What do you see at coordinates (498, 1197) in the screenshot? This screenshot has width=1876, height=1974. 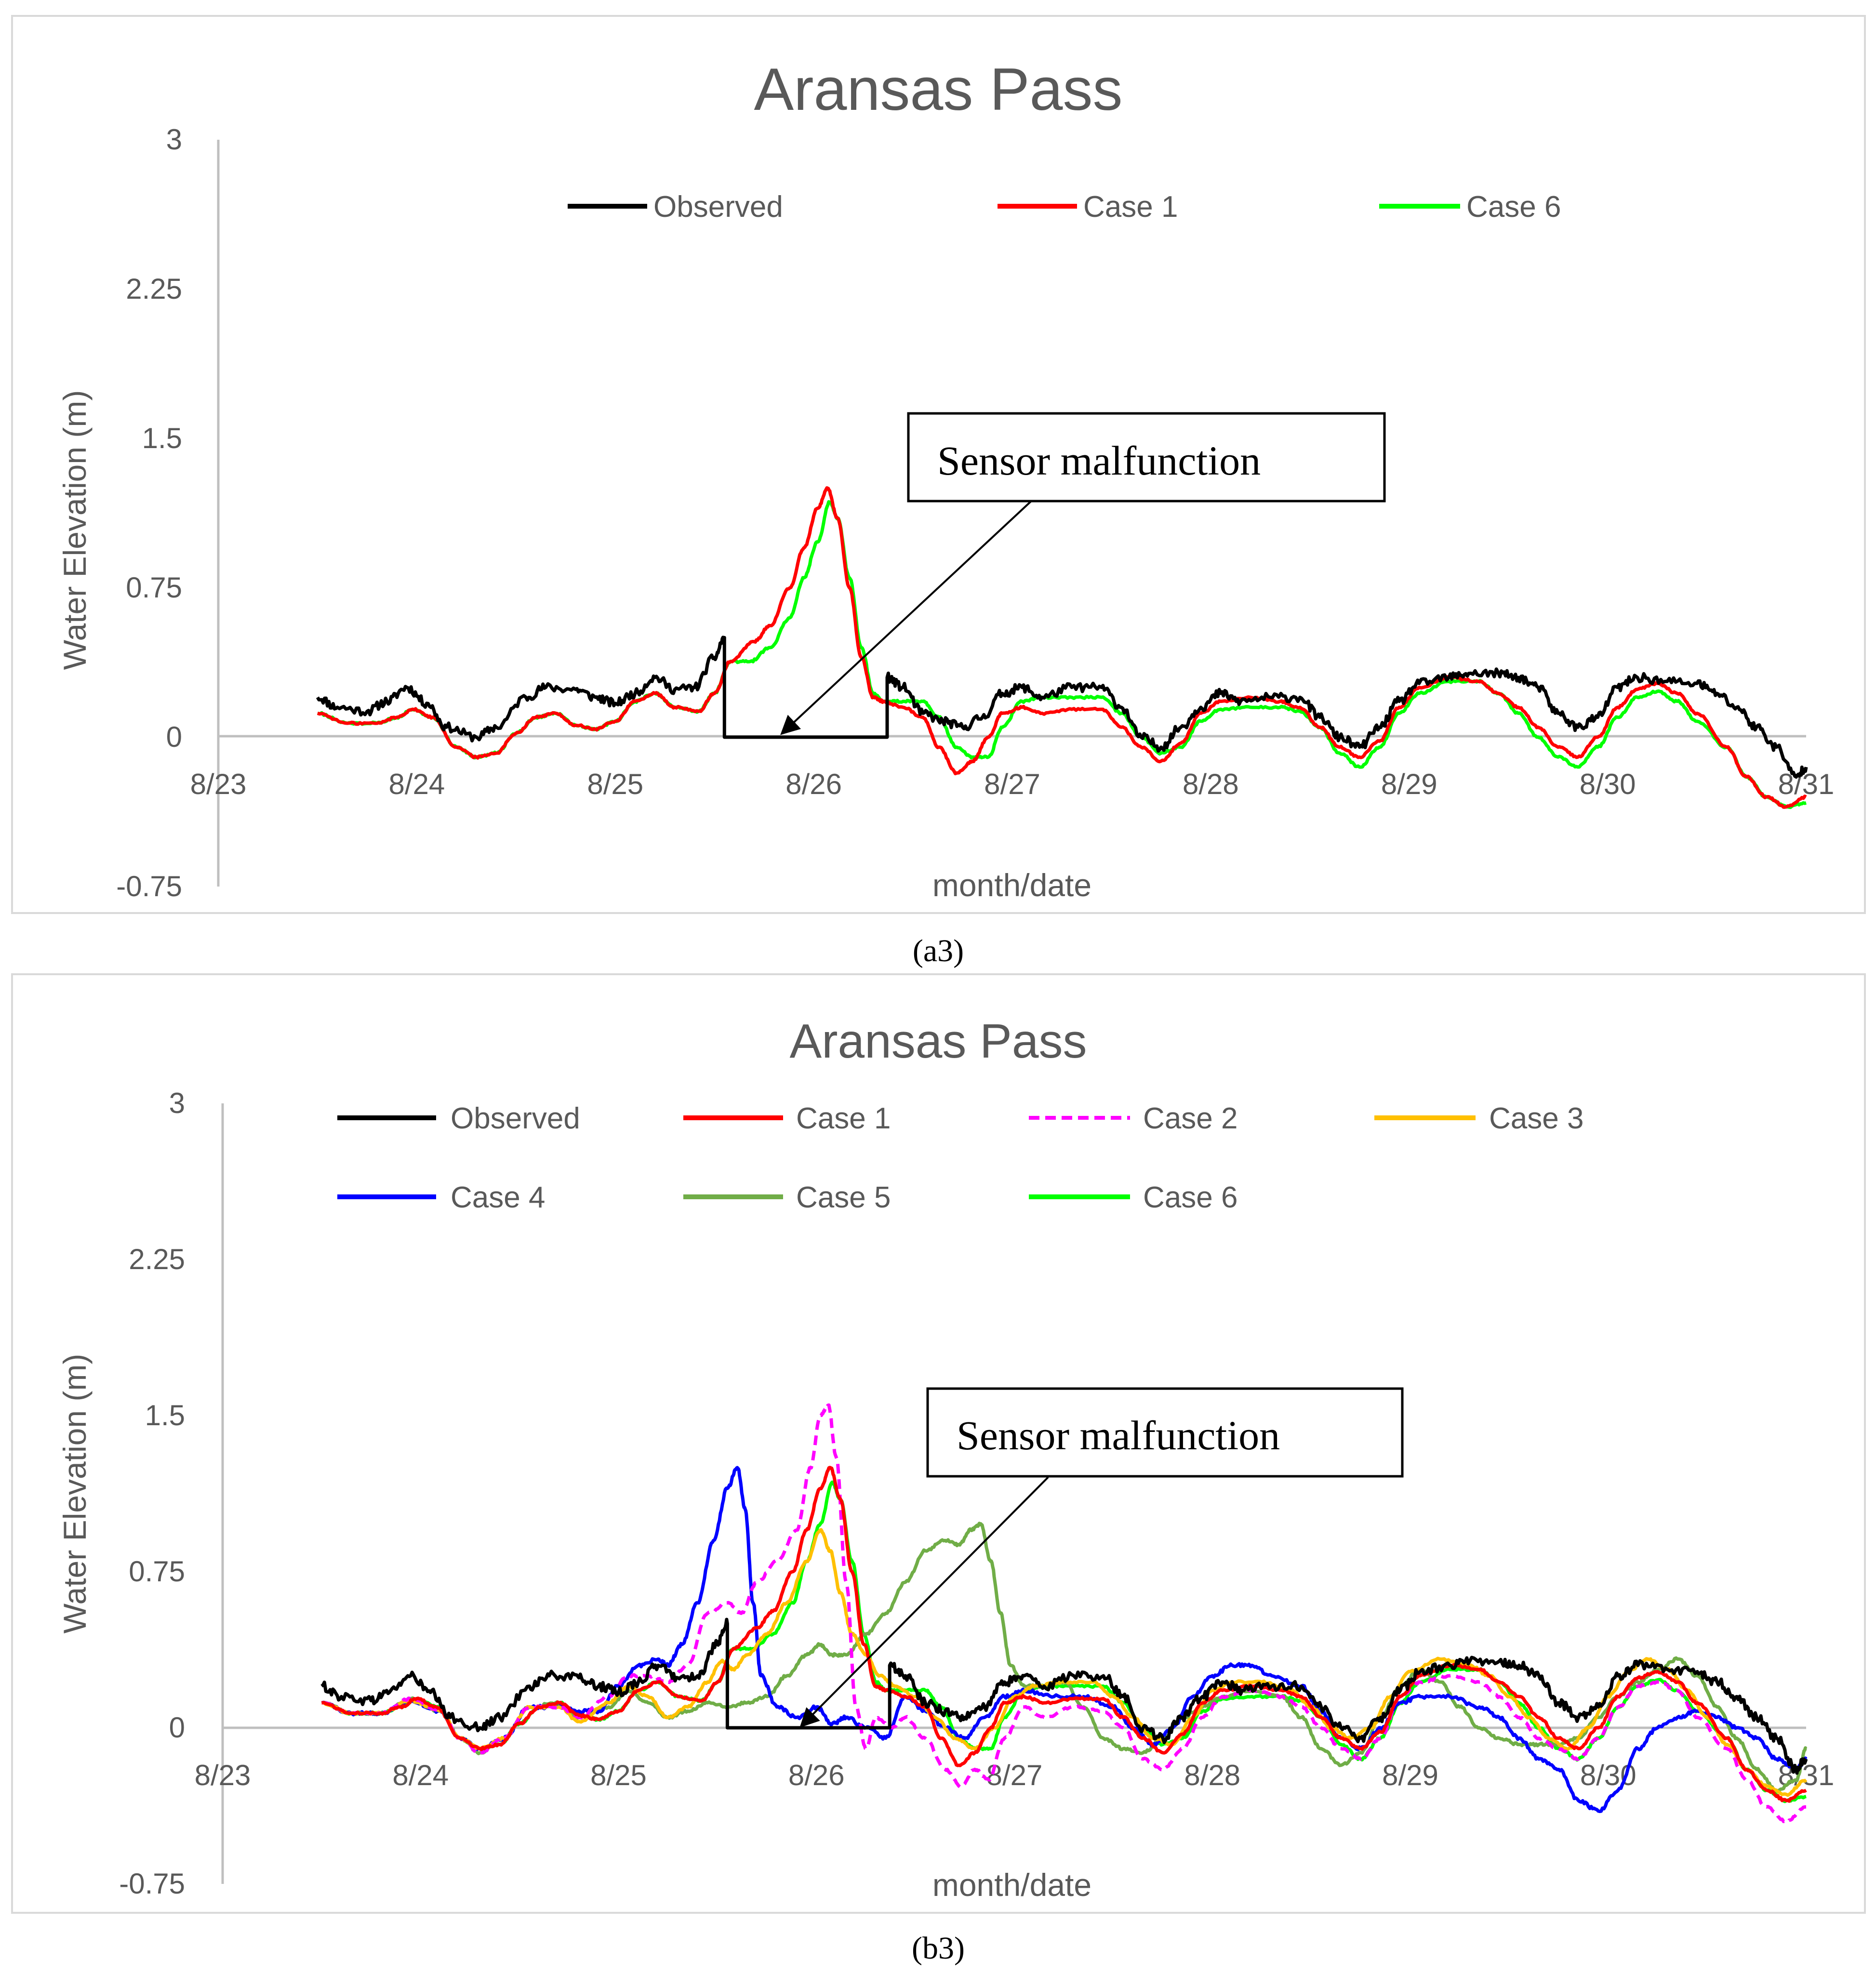 I see `legend-label-case-4: Case 4` at bounding box center [498, 1197].